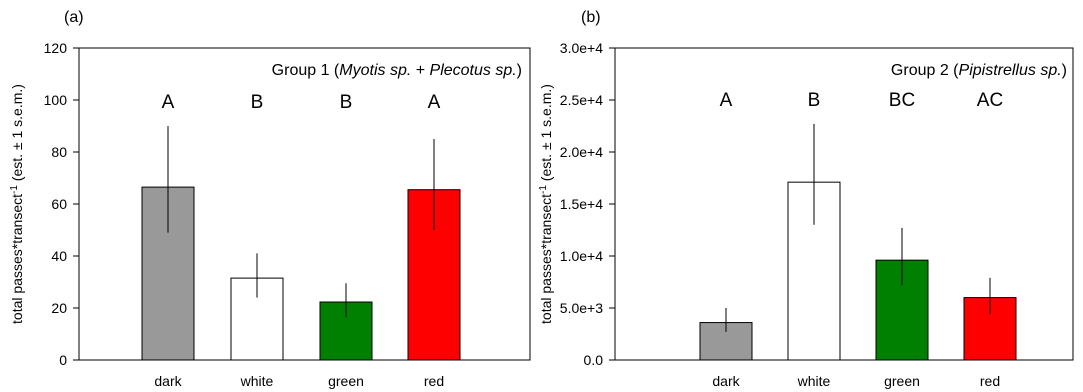 The width and height of the screenshot is (1083, 392). Describe the element at coordinates (591, 17) in the screenshot. I see `panel-label: (b)` at that location.